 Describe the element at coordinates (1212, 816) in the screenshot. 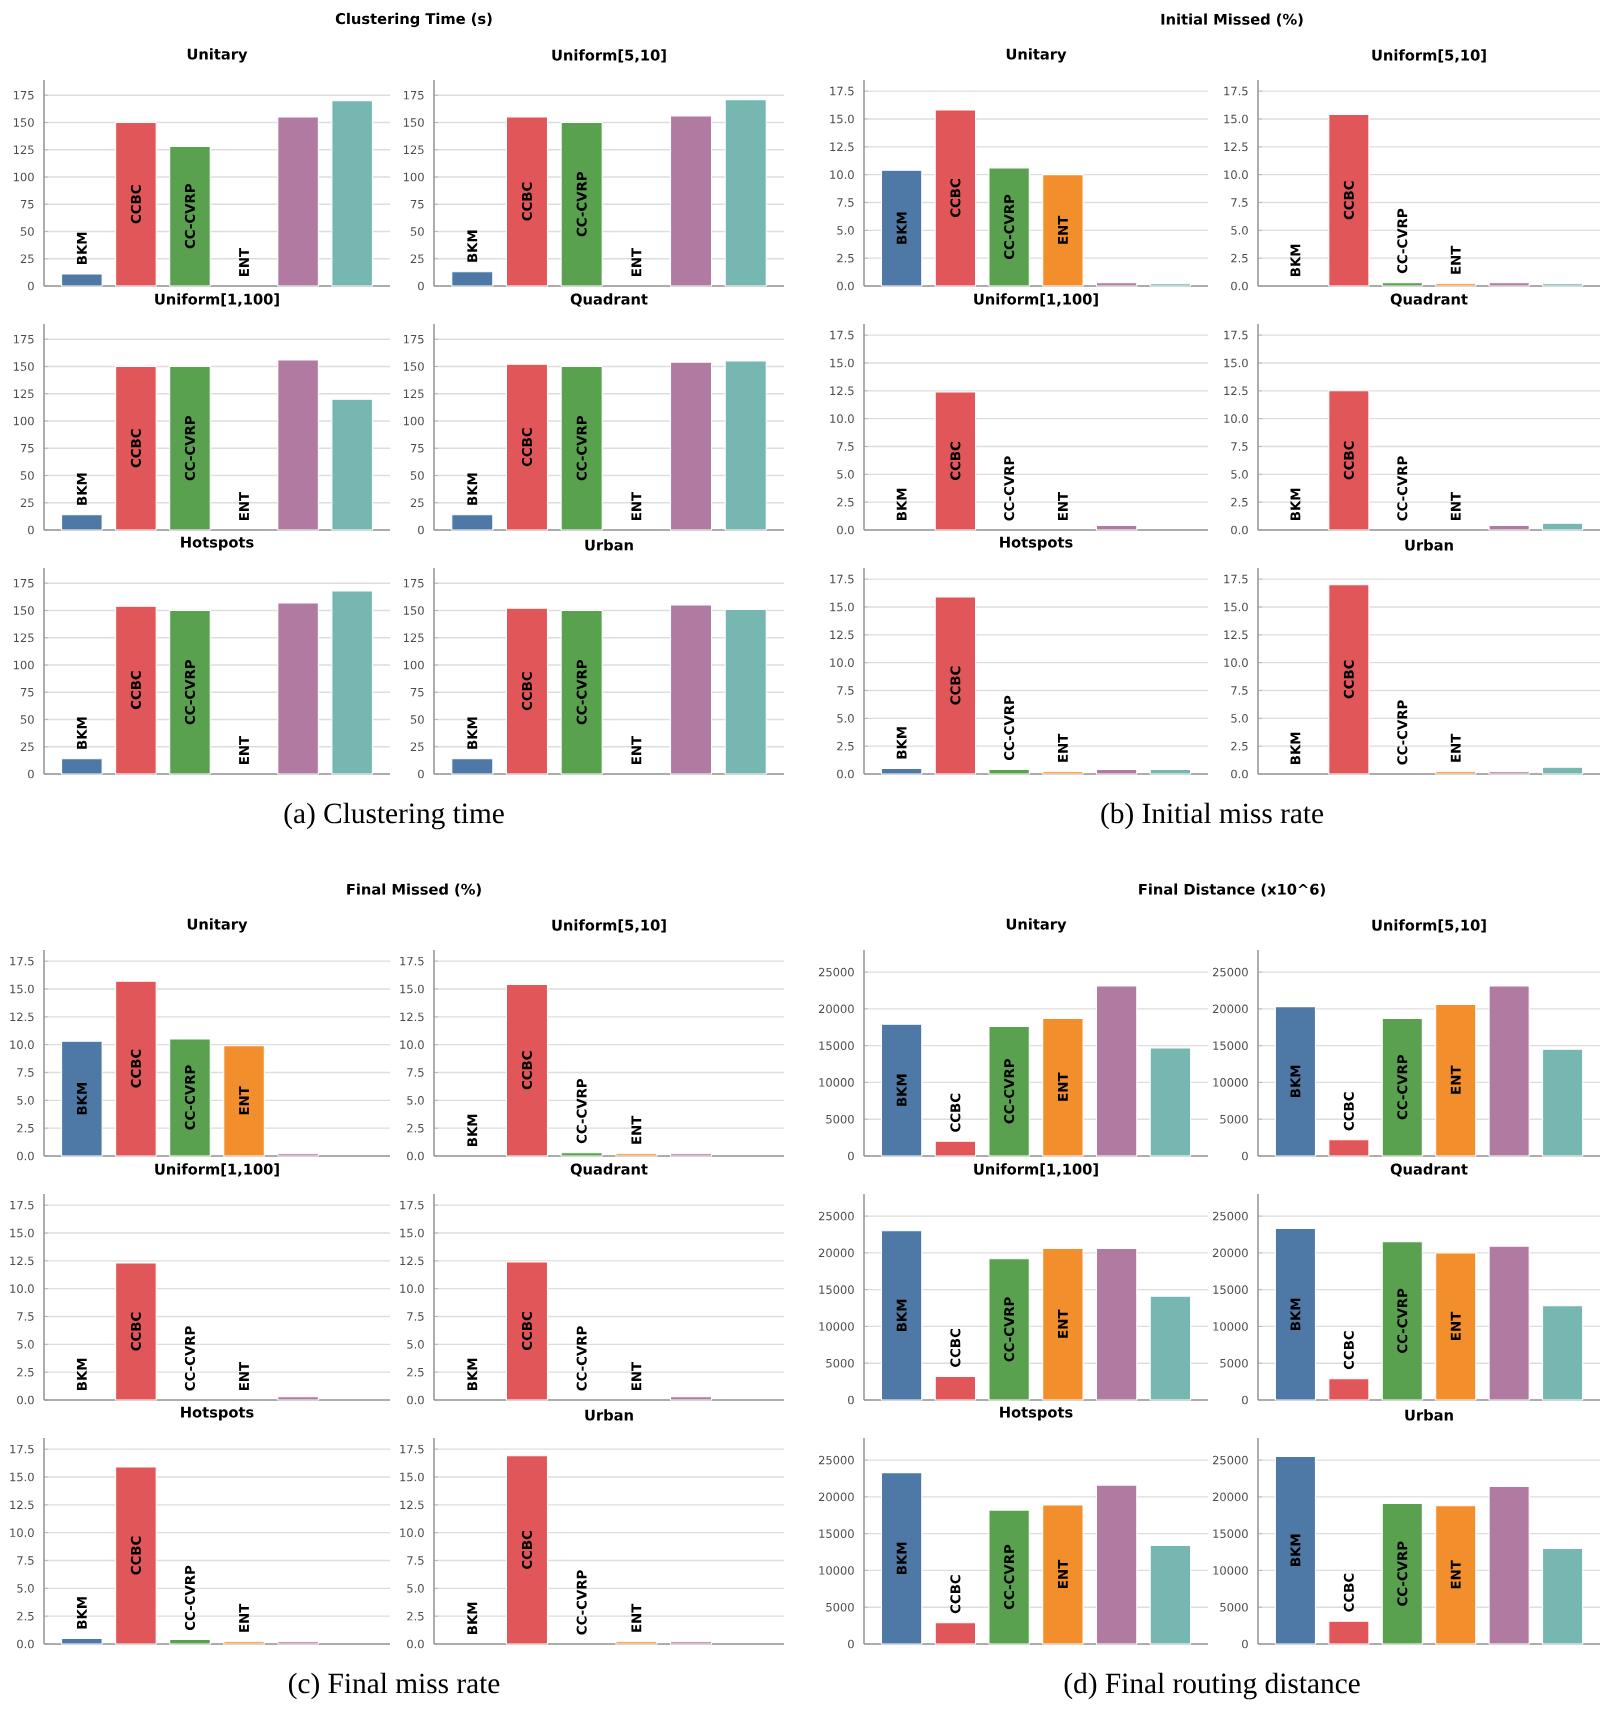

I see `text: (b) Initial miss rate` at that location.